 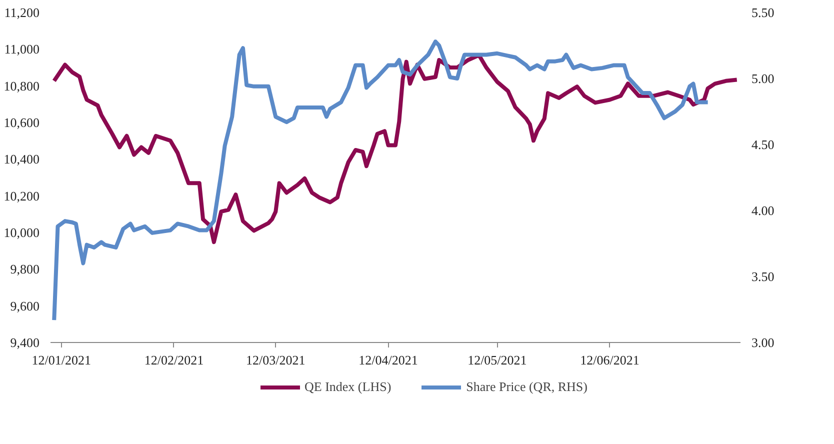 What do you see at coordinates (276, 360) in the screenshot?
I see `x-tick-label: 12/03/2021` at bounding box center [276, 360].